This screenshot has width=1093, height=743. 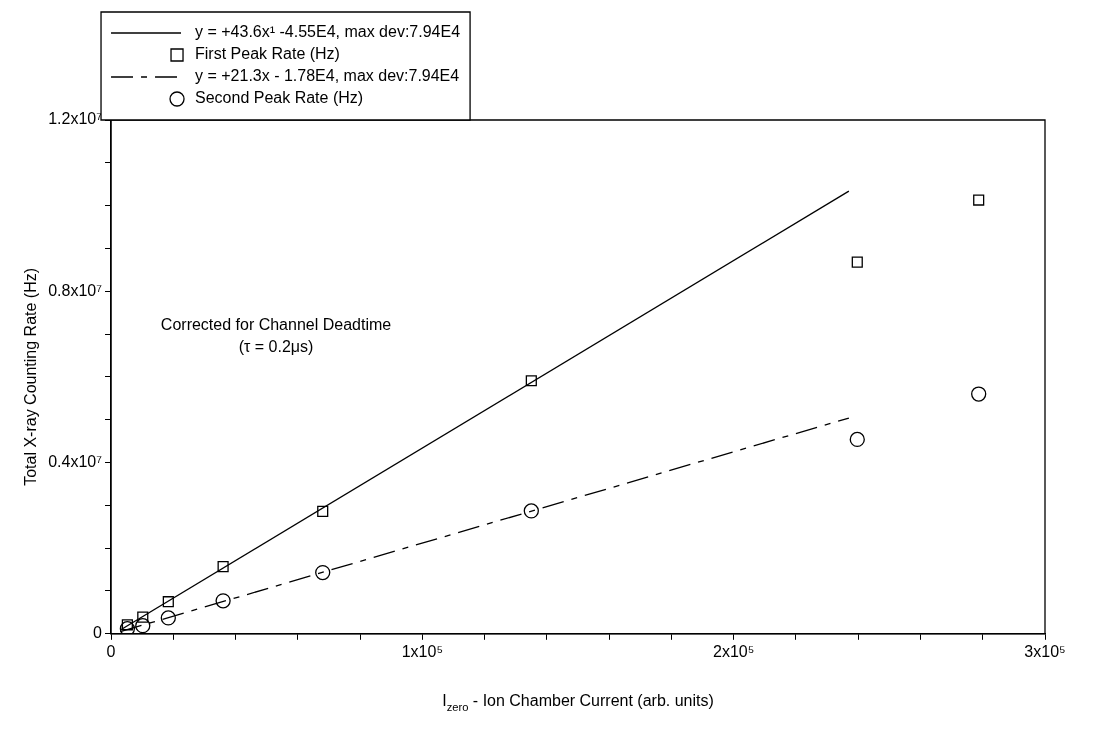 I want to click on annotation: Corrected for Channel Deadtime, so click(x=276, y=324).